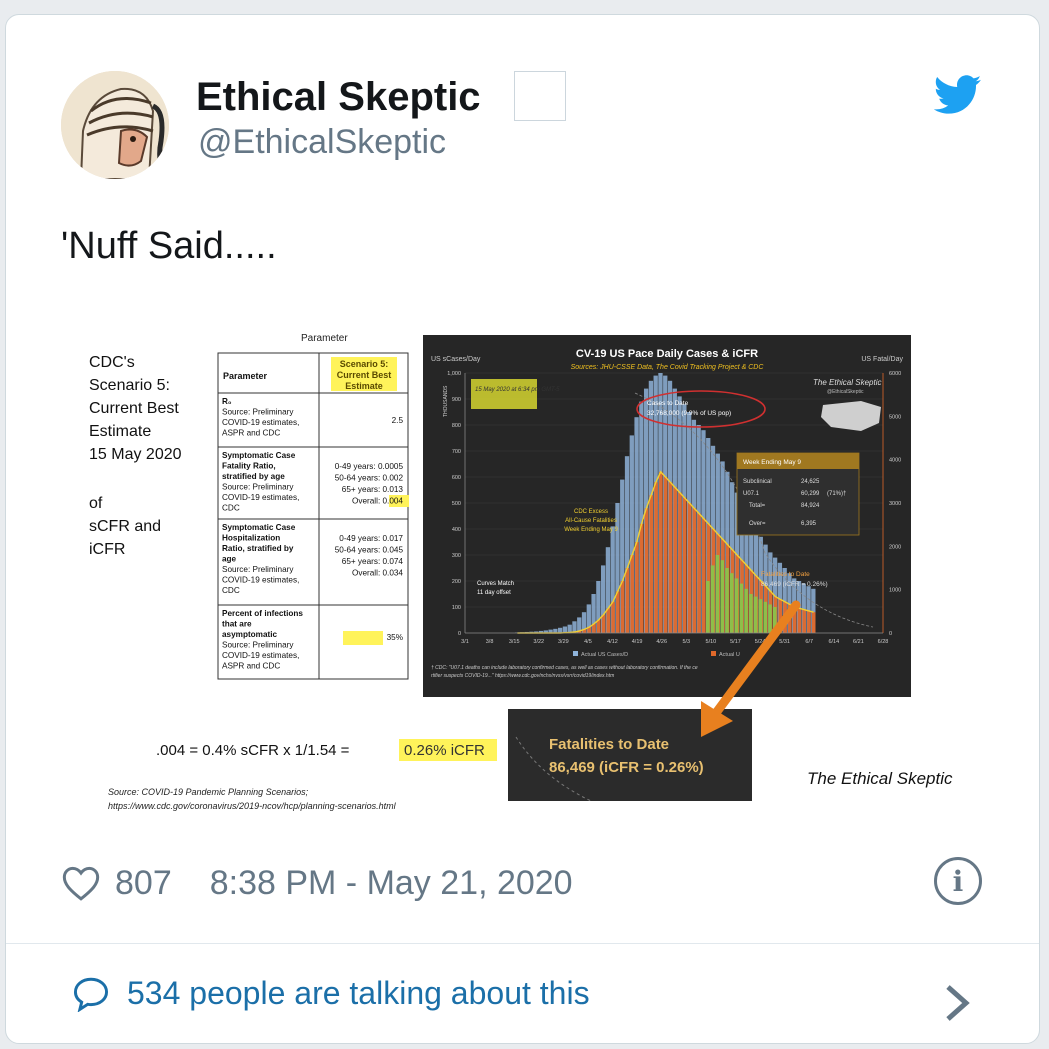  I want to click on table-value: 65+ years: 0.013, so click(373, 489).